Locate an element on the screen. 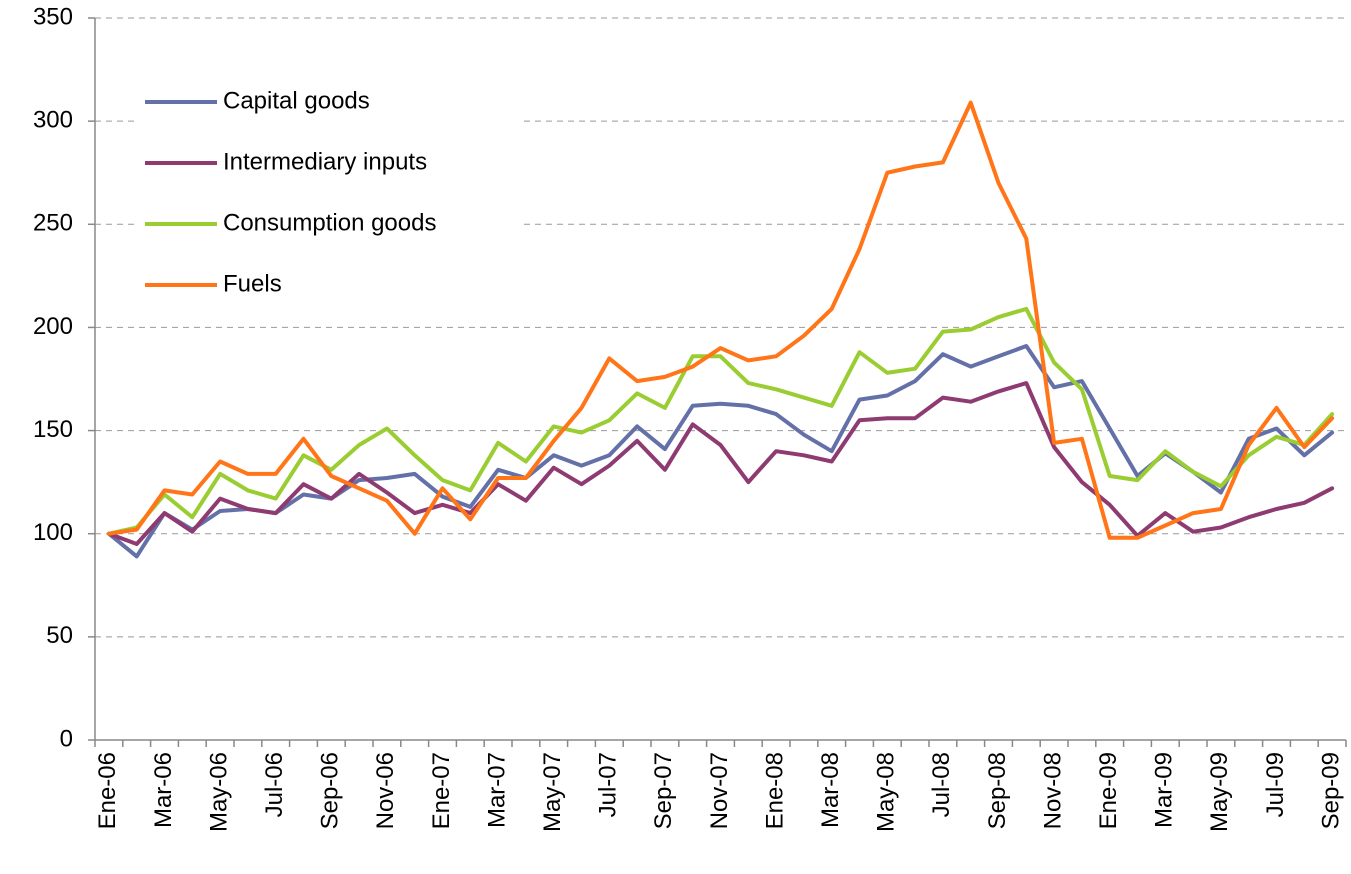 The image size is (1351, 874). y-tick-label: 0 is located at coordinates (66, 738).